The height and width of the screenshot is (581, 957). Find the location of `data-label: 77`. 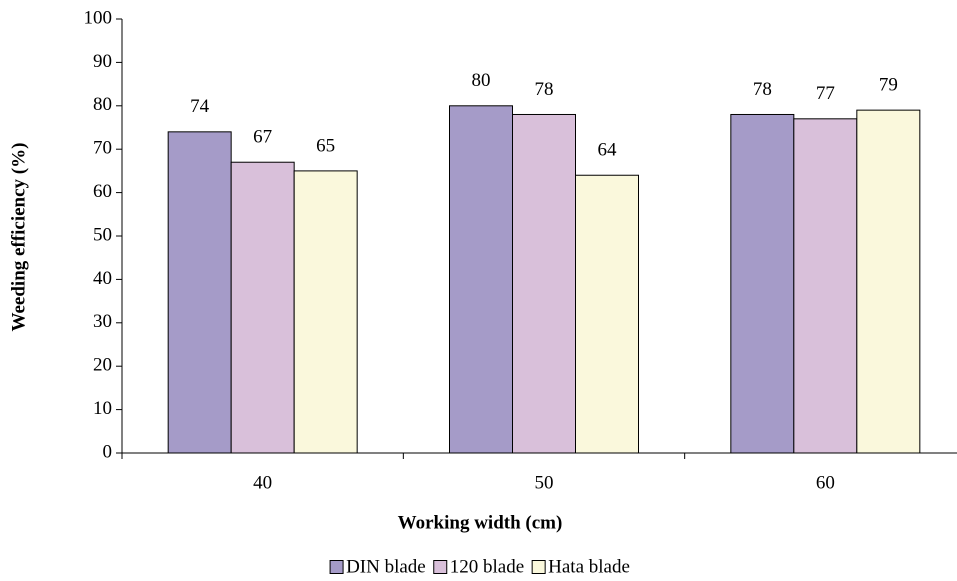

data-label: 77 is located at coordinates (825, 93).